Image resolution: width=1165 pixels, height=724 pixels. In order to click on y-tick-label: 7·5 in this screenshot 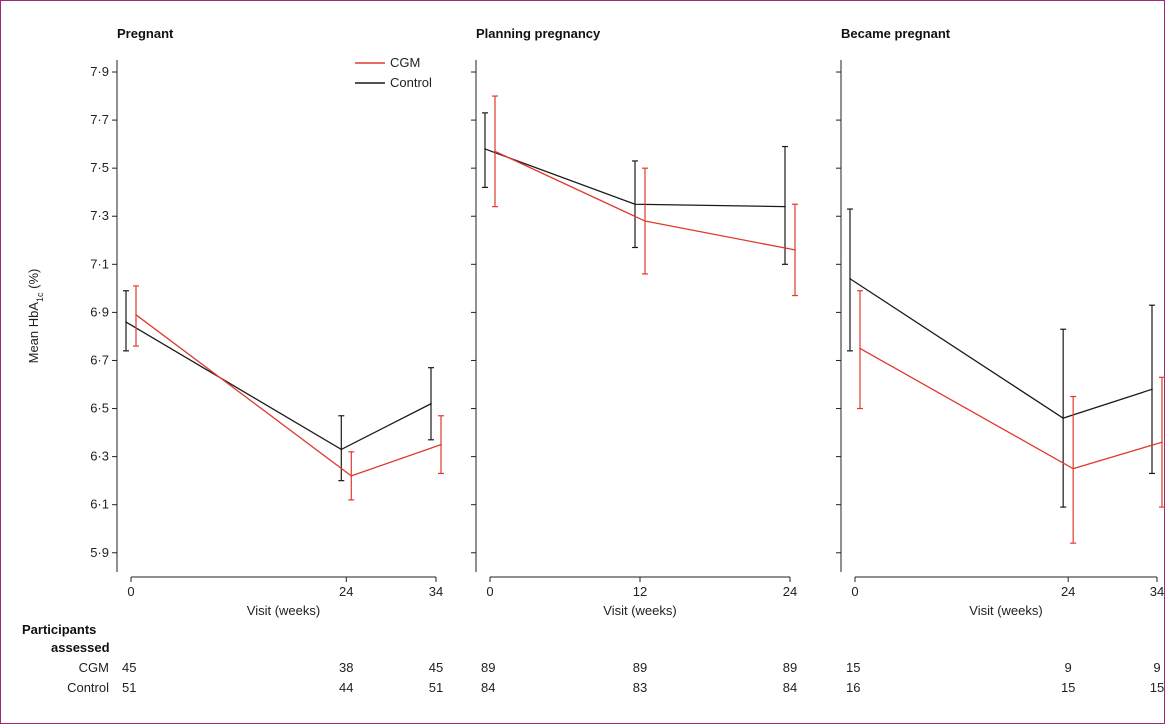, I will do `click(99, 167)`.